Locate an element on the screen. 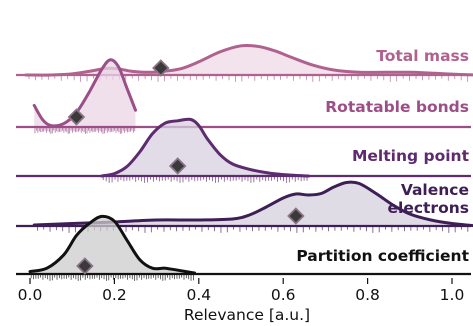 The image size is (473, 326). x-axis-title: Relevance [a.u.] is located at coordinates (247, 315).